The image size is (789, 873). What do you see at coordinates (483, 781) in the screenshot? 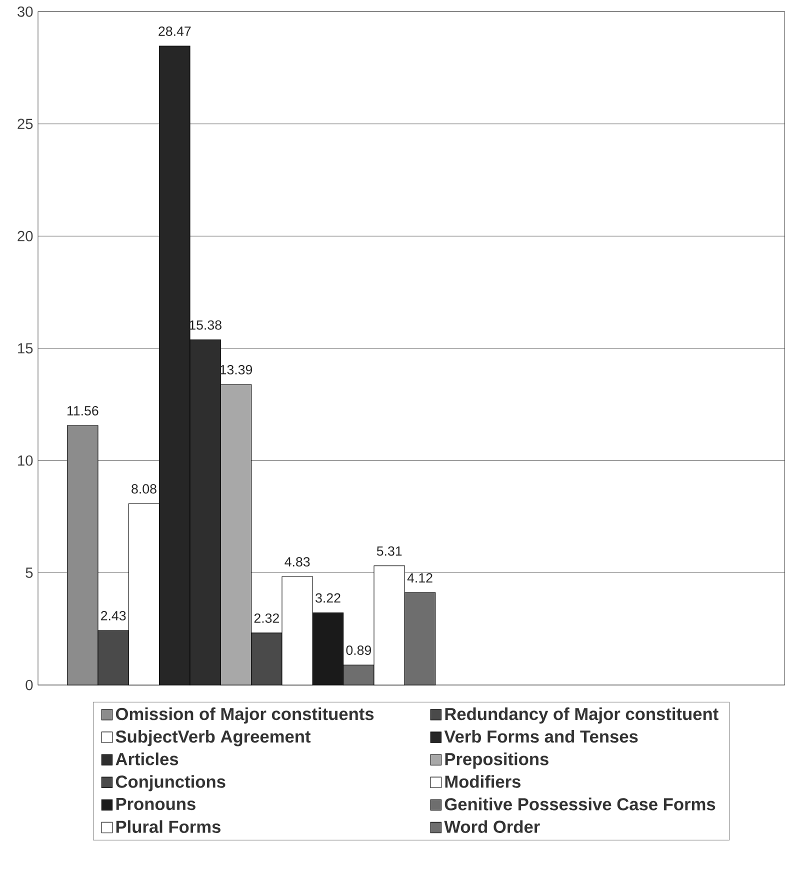
I see `legend-label: Modifiers` at bounding box center [483, 781].